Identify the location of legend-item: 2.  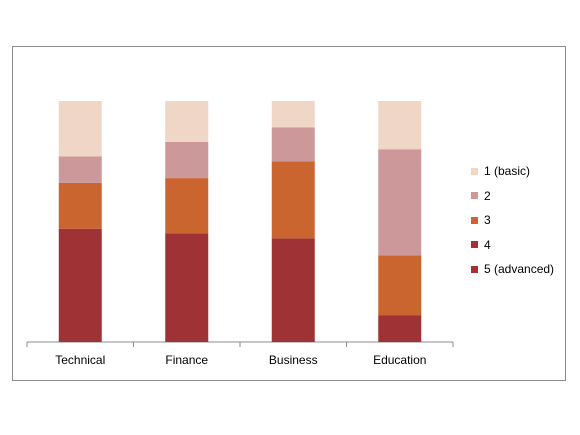
(512, 196).